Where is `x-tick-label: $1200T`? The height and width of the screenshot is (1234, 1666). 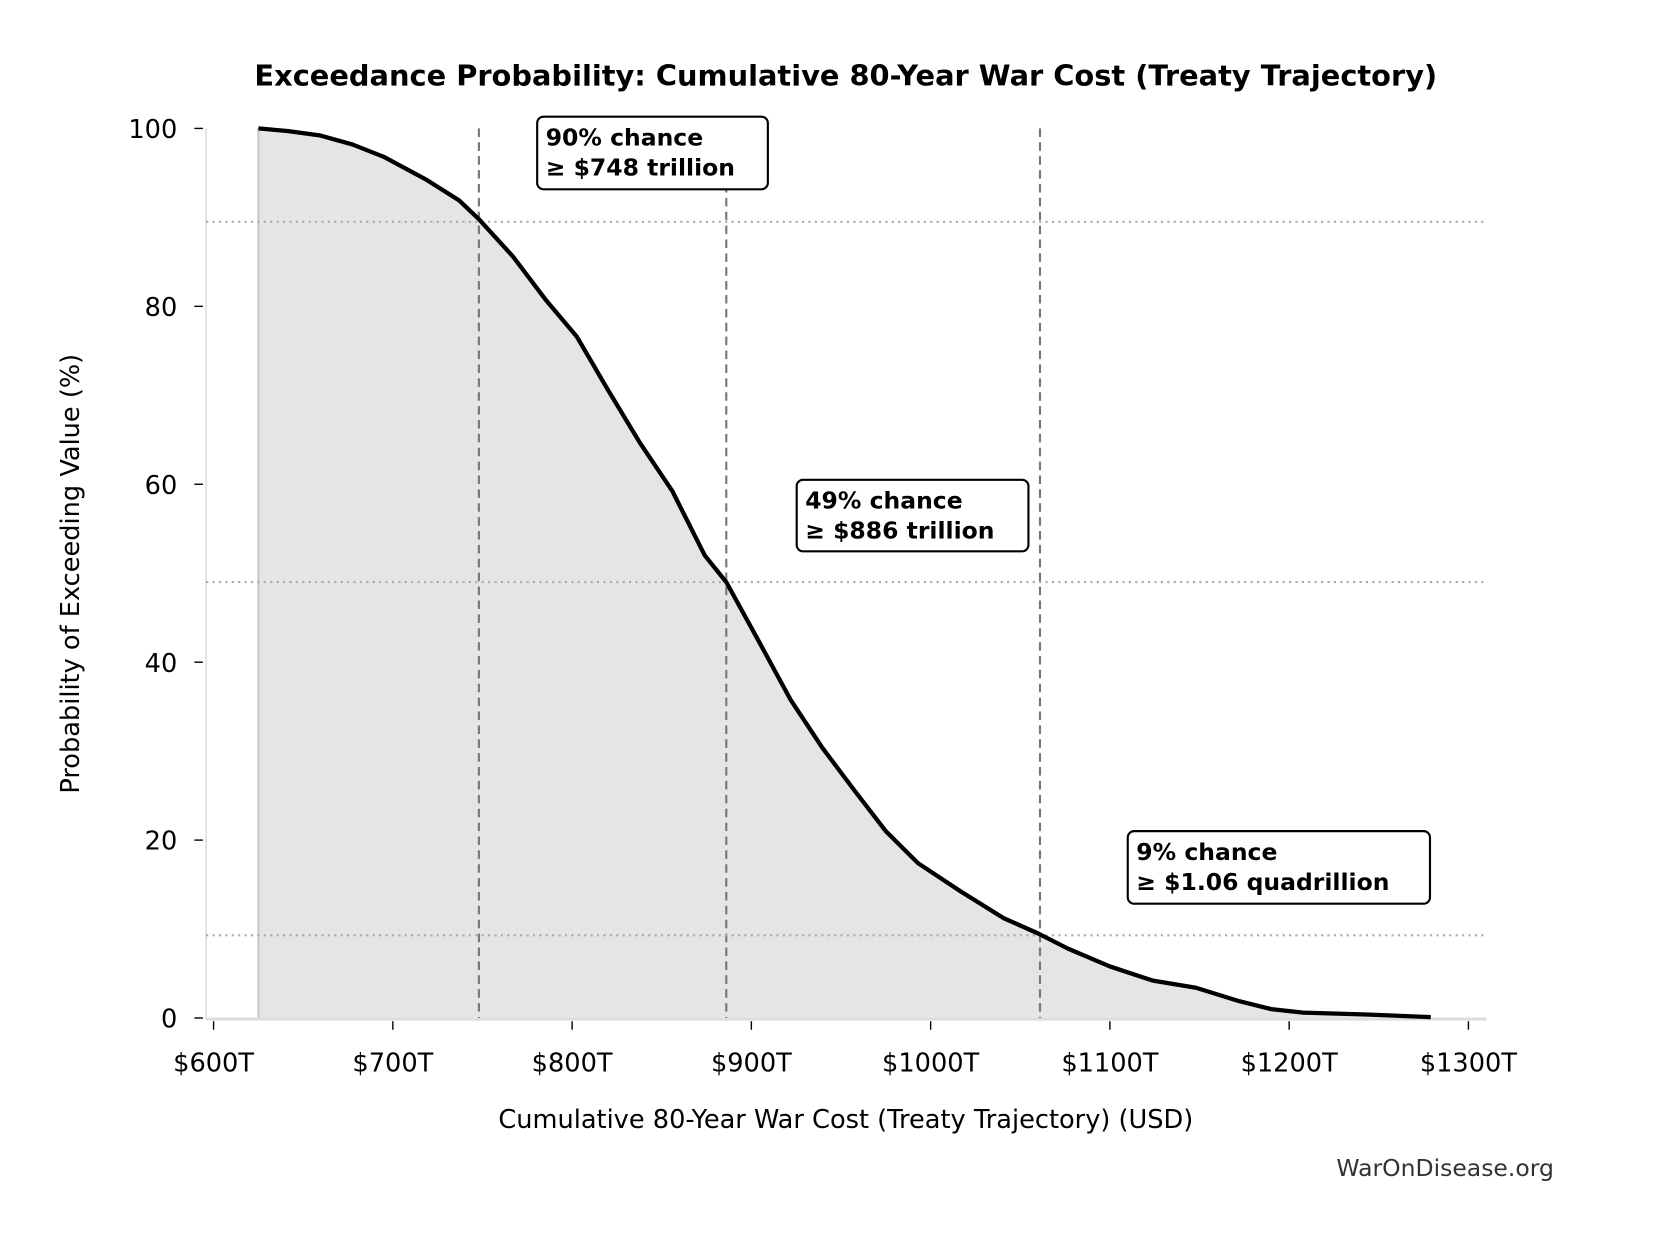 x-tick-label: $1200T is located at coordinates (1290, 1063).